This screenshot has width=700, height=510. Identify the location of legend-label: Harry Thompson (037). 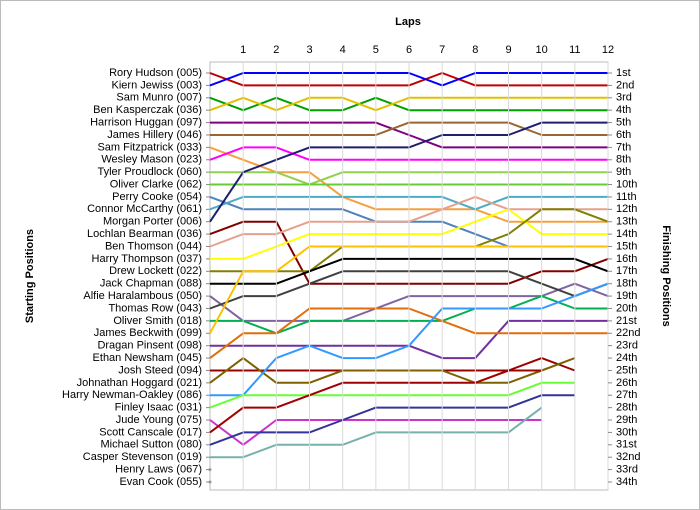
(147, 259).